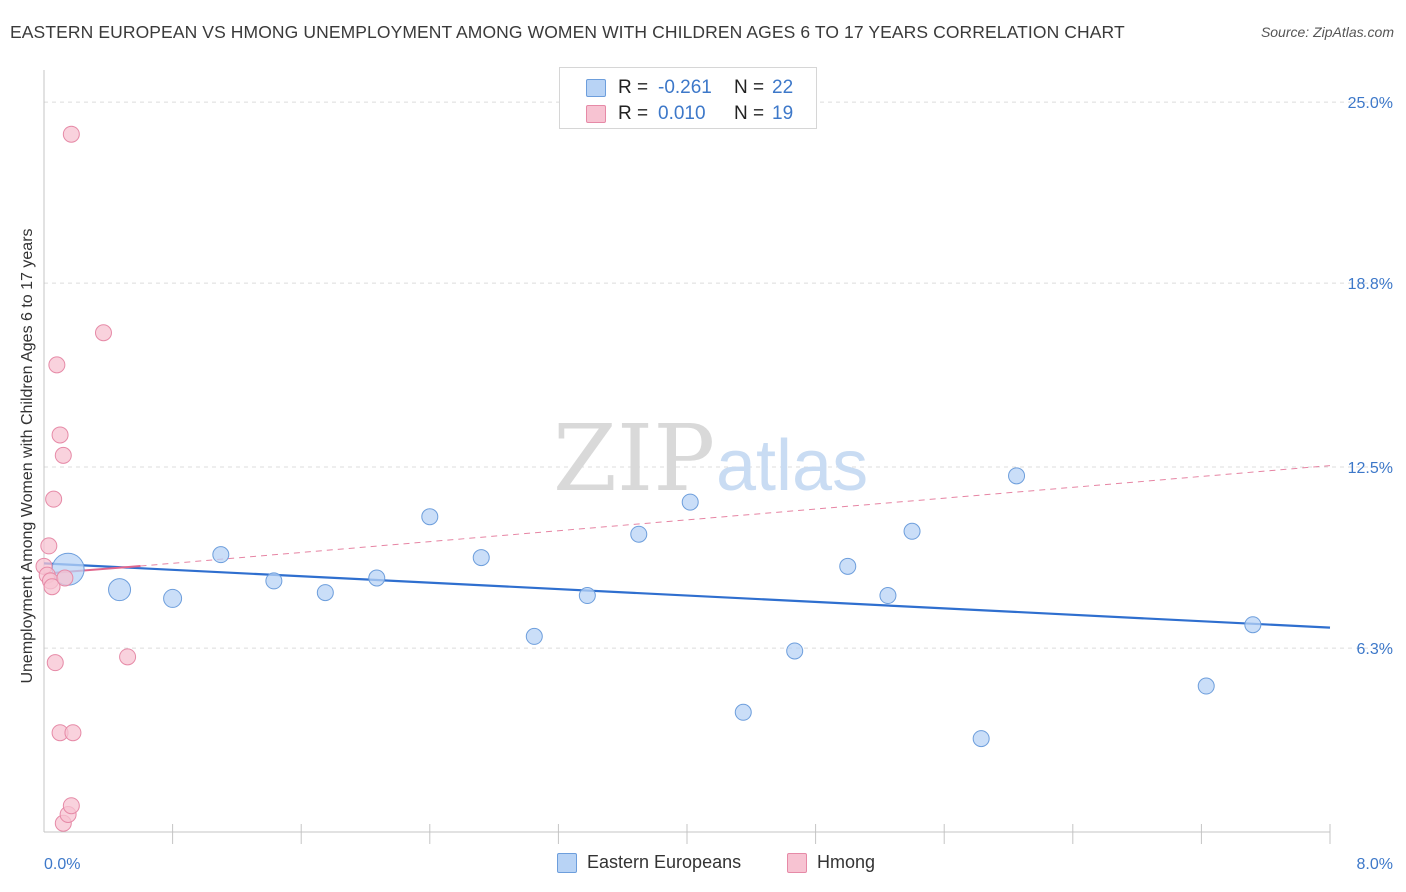 Image resolution: width=1406 pixels, height=892 pixels. What do you see at coordinates (1375, 649) in the screenshot?
I see `y-tick-label: 6.3%` at bounding box center [1375, 649].